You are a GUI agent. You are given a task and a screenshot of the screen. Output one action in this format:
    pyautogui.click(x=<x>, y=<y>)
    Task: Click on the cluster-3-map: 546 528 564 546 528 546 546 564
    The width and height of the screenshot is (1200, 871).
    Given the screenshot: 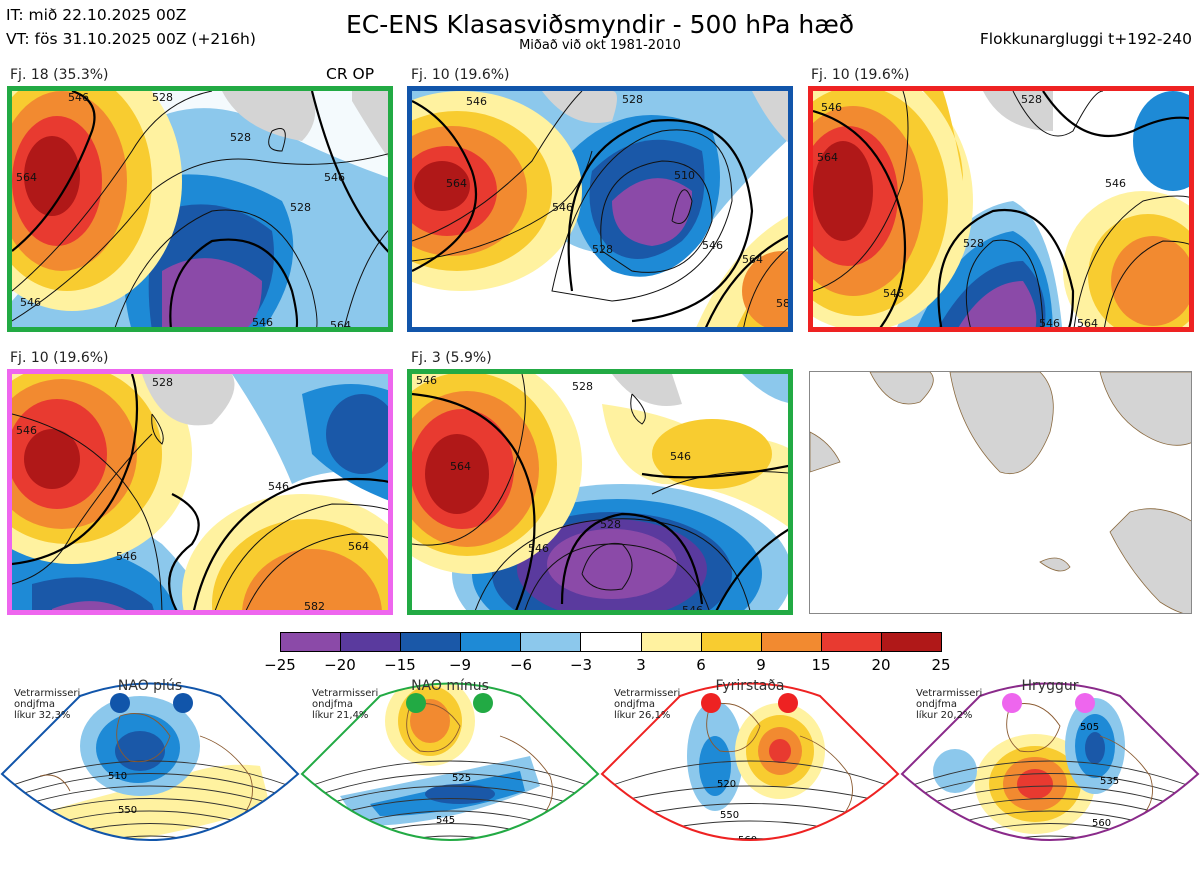 What is the action you would take?
    pyautogui.click(x=1001, y=209)
    